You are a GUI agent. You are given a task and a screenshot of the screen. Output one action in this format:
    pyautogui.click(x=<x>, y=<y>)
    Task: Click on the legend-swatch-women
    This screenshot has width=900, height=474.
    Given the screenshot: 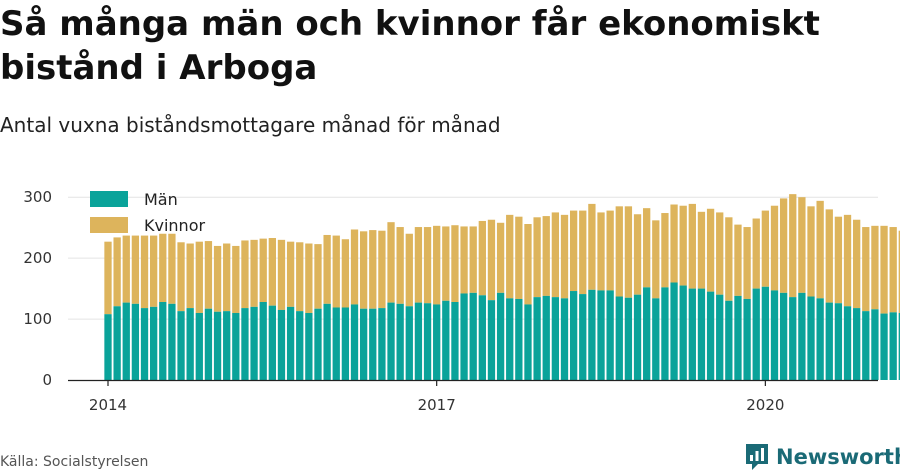 What is the action you would take?
    pyautogui.click(x=109, y=225)
    